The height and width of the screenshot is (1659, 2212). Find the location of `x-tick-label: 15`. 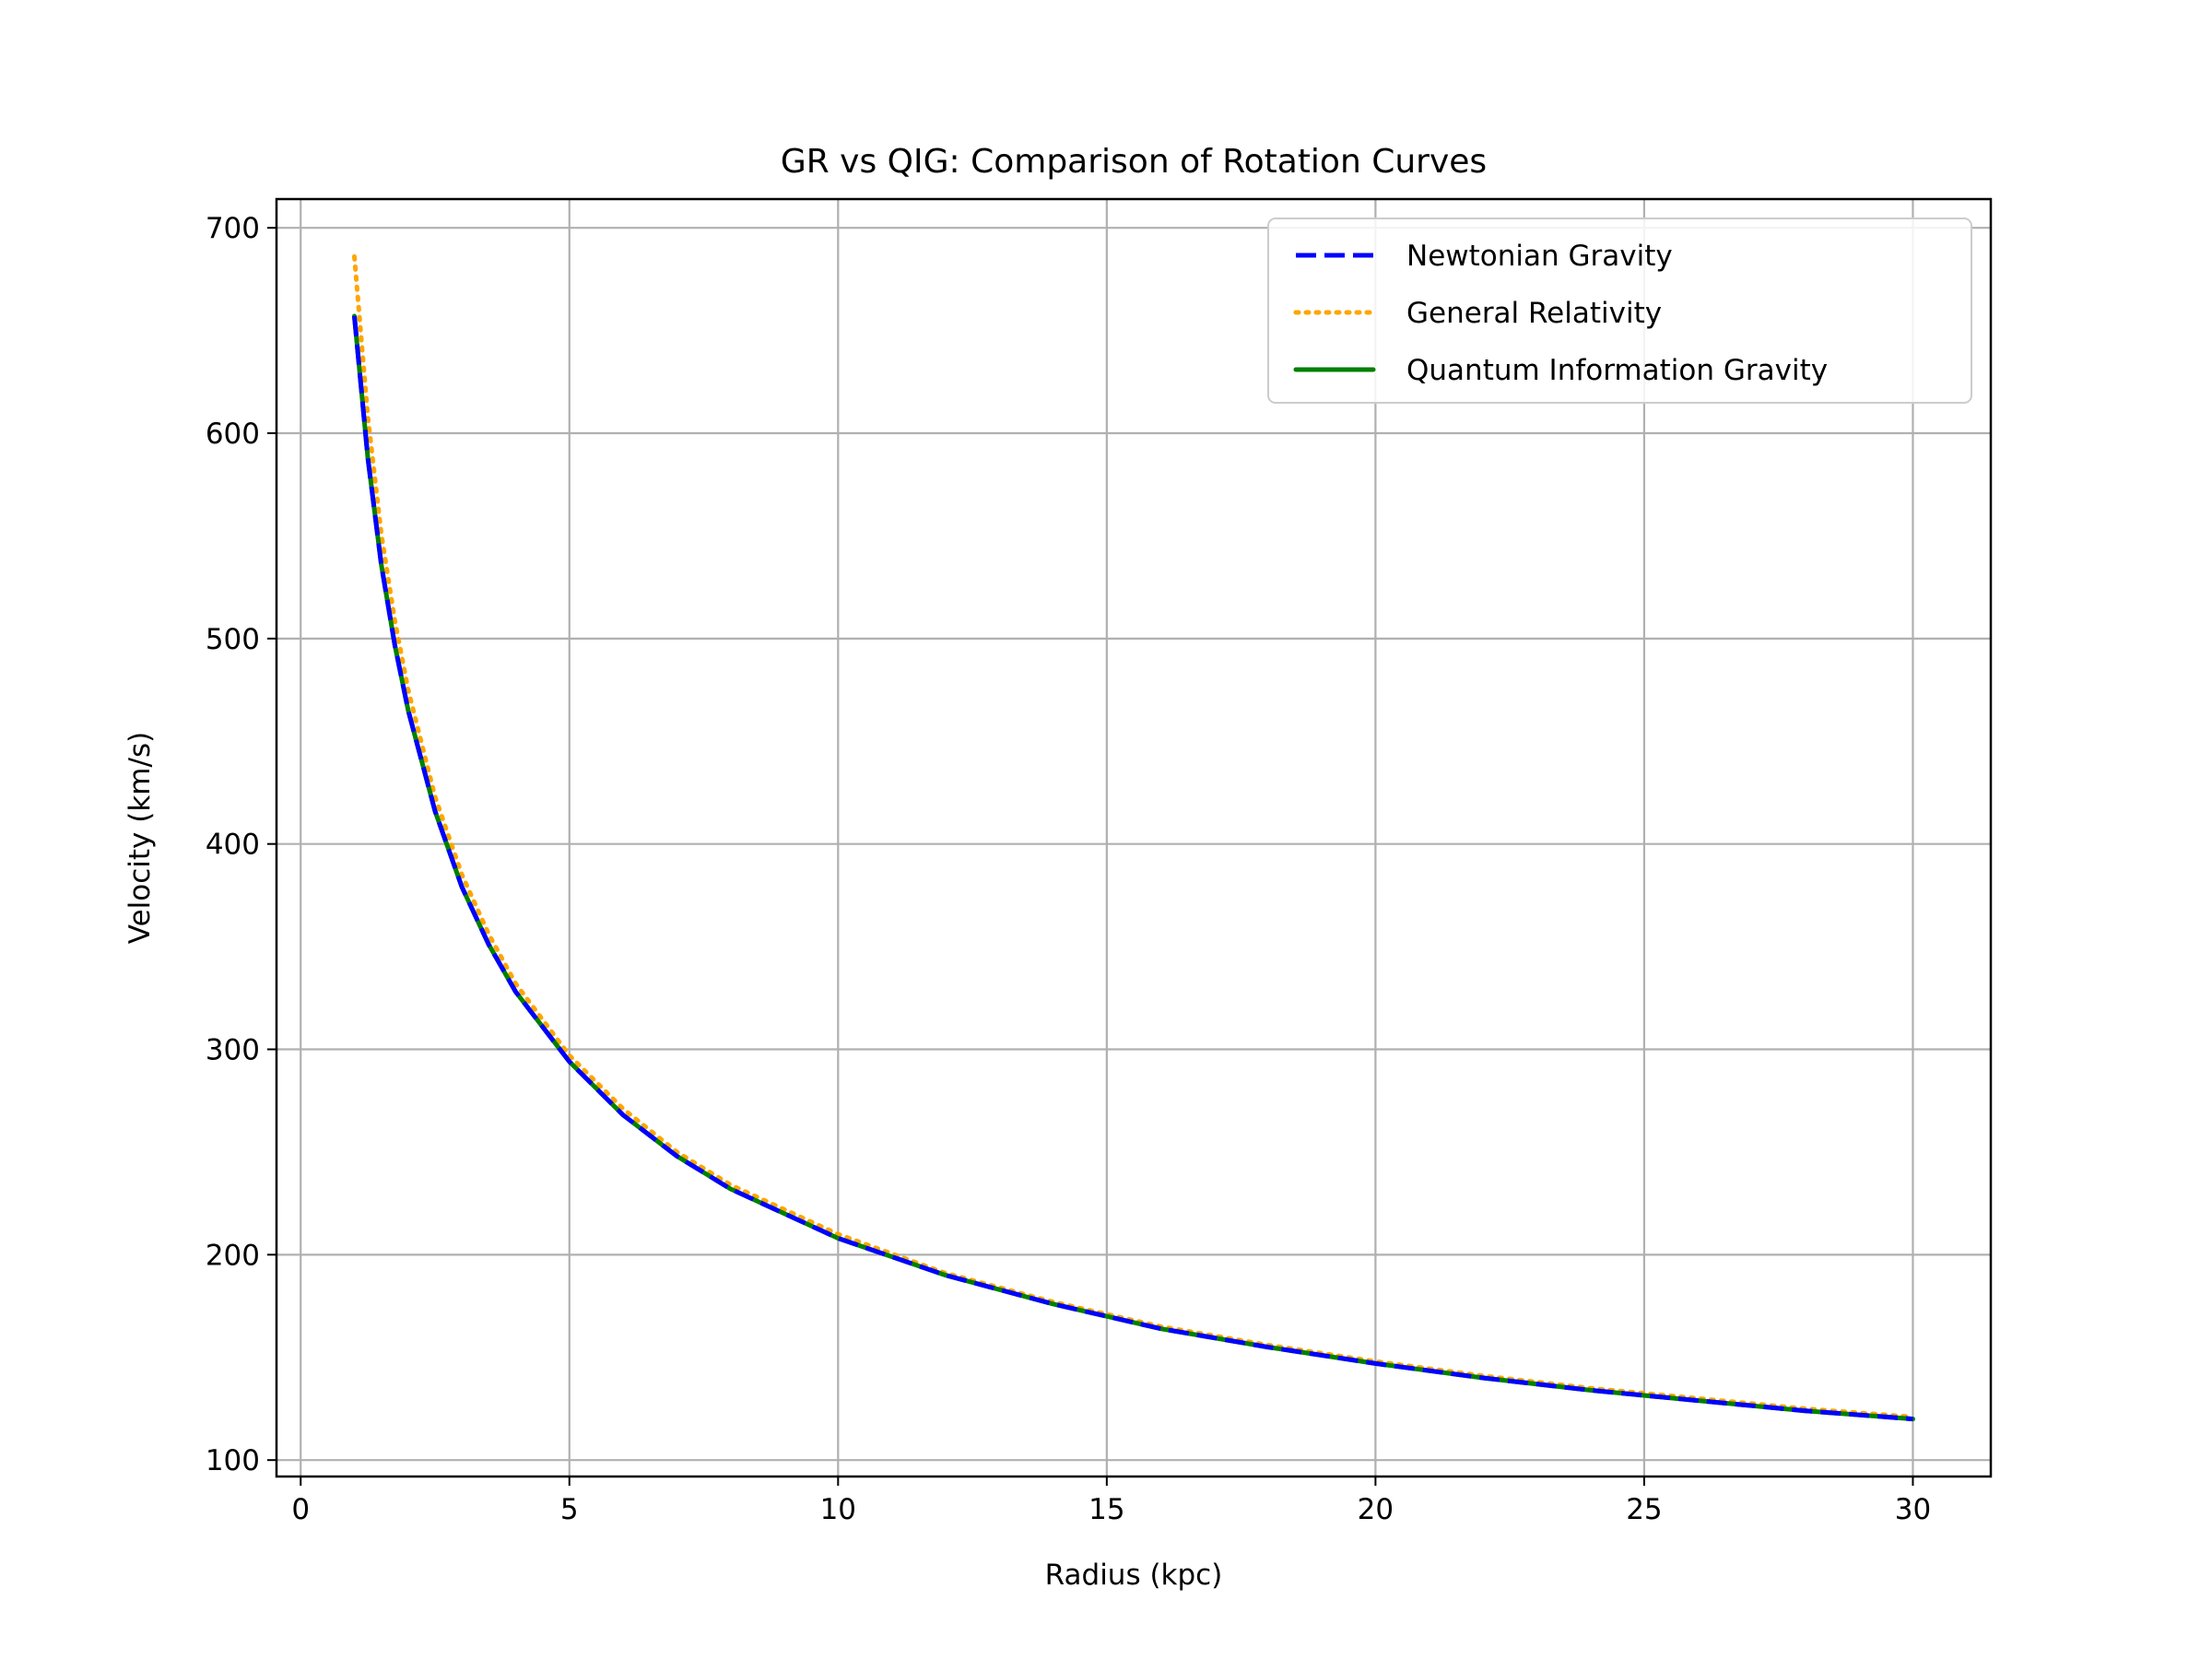

x-tick-label: 15 is located at coordinates (1106, 1509).